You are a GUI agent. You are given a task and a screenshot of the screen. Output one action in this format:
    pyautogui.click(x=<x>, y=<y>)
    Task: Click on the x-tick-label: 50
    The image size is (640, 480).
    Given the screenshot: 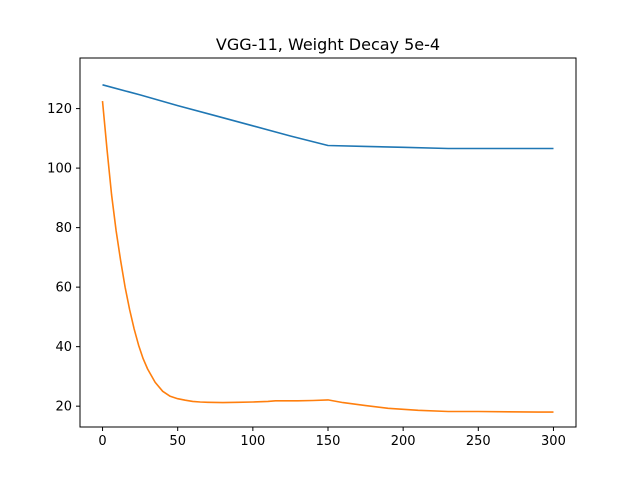 What is the action you would take?
    pyautogui.click(x=177, y=441)
    